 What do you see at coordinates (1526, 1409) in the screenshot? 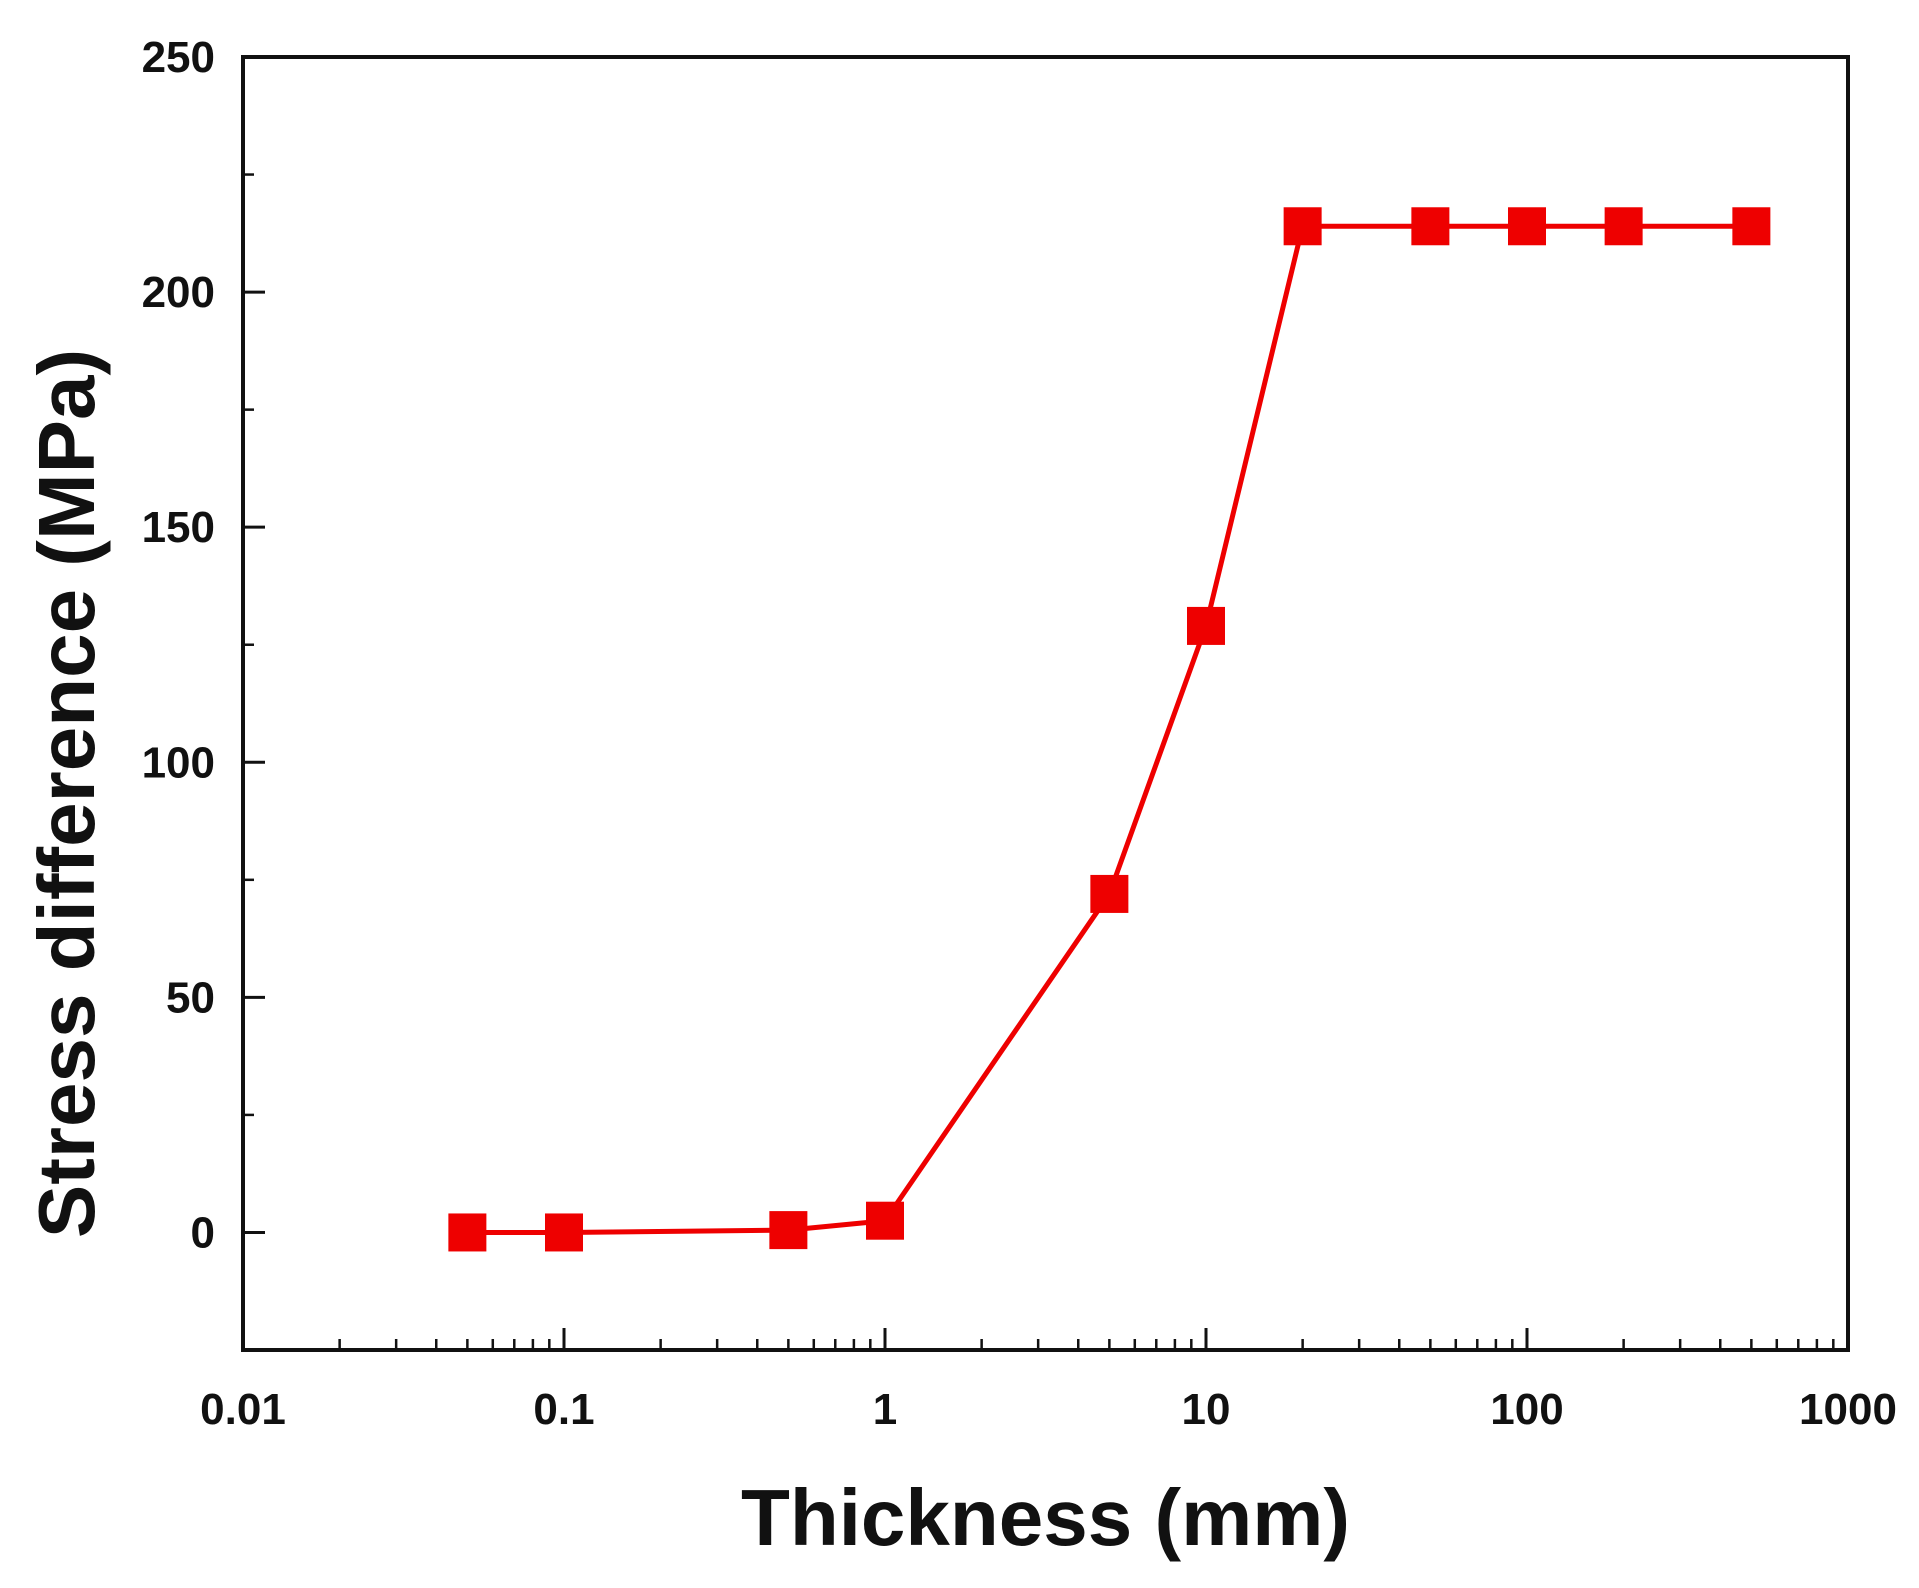
I see `x-tick-label: 100` at bounding box center [1526, 1409].